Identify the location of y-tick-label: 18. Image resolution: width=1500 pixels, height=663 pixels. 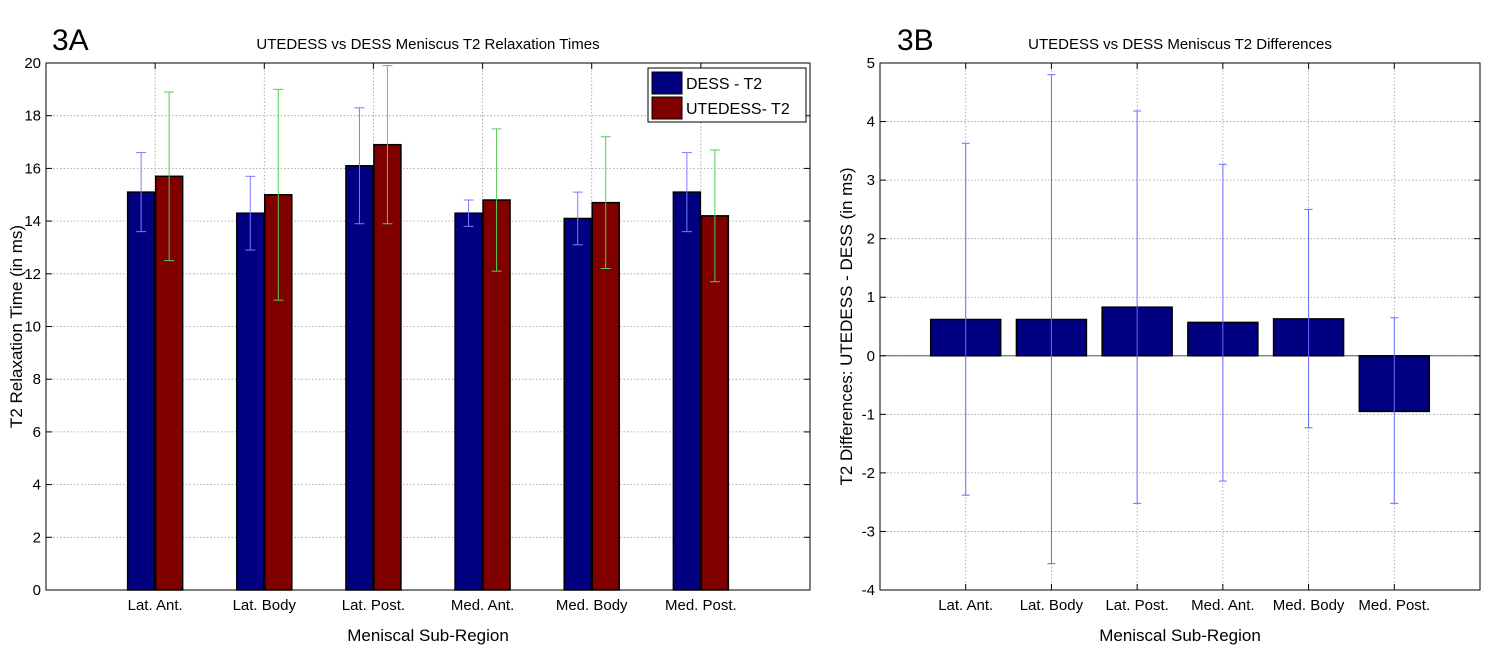
(32, 116).